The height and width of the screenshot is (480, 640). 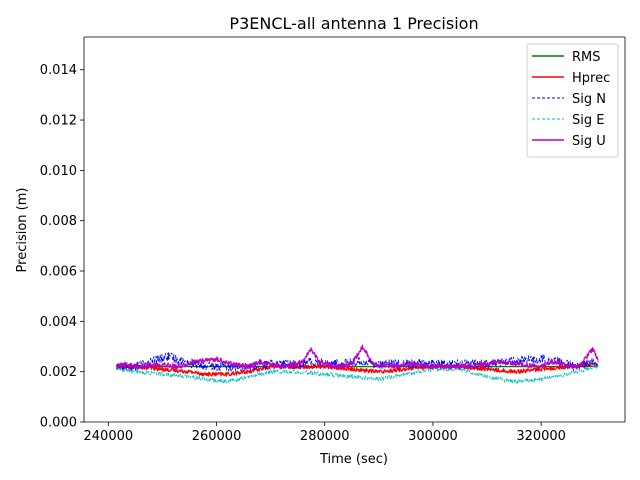 I want to click on legend-label: RMS, so click(x=586, y=57).